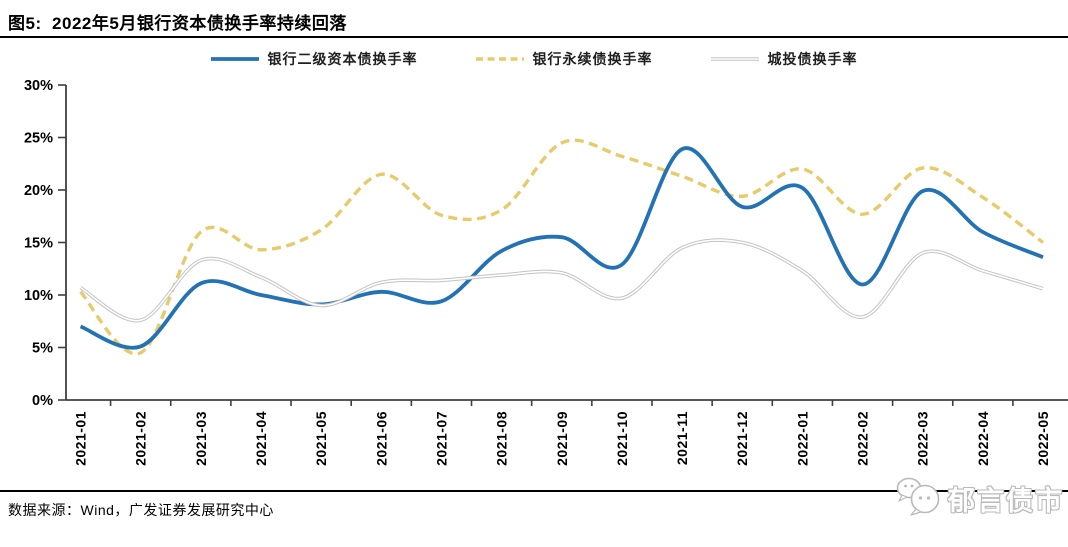 The height and width of the screenshot is (547, 1068). Describe the element at coordinates (1043, 438) in the screenshot. I see `x-tick-label: 2022-05` at that location.